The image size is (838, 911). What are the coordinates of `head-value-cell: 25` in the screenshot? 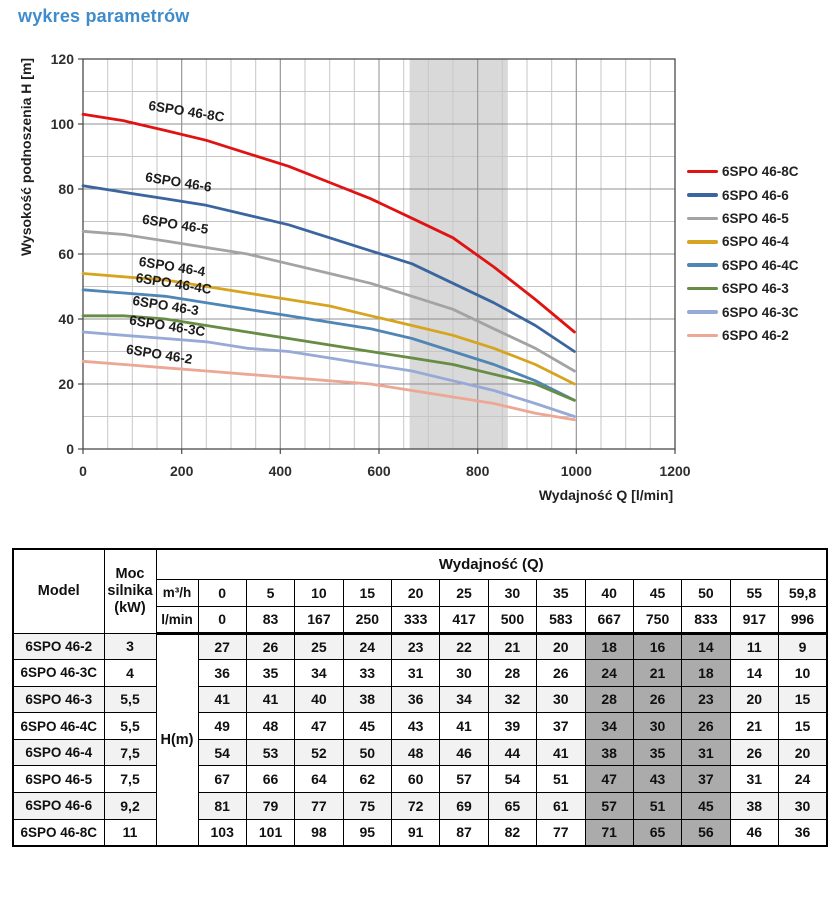 It's located at (319, 646).